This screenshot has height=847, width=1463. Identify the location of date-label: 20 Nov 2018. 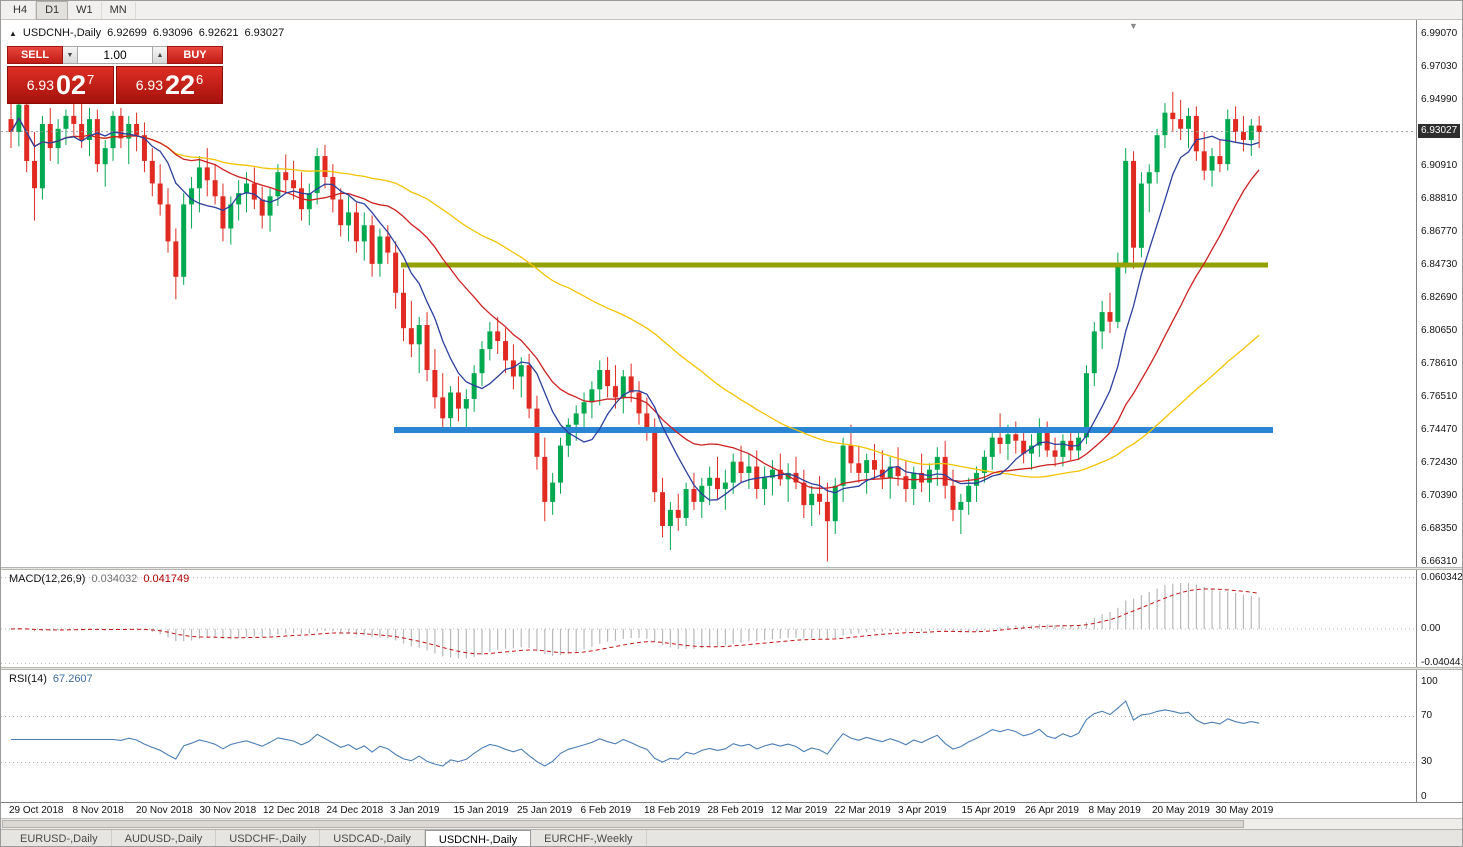
(164, 810).